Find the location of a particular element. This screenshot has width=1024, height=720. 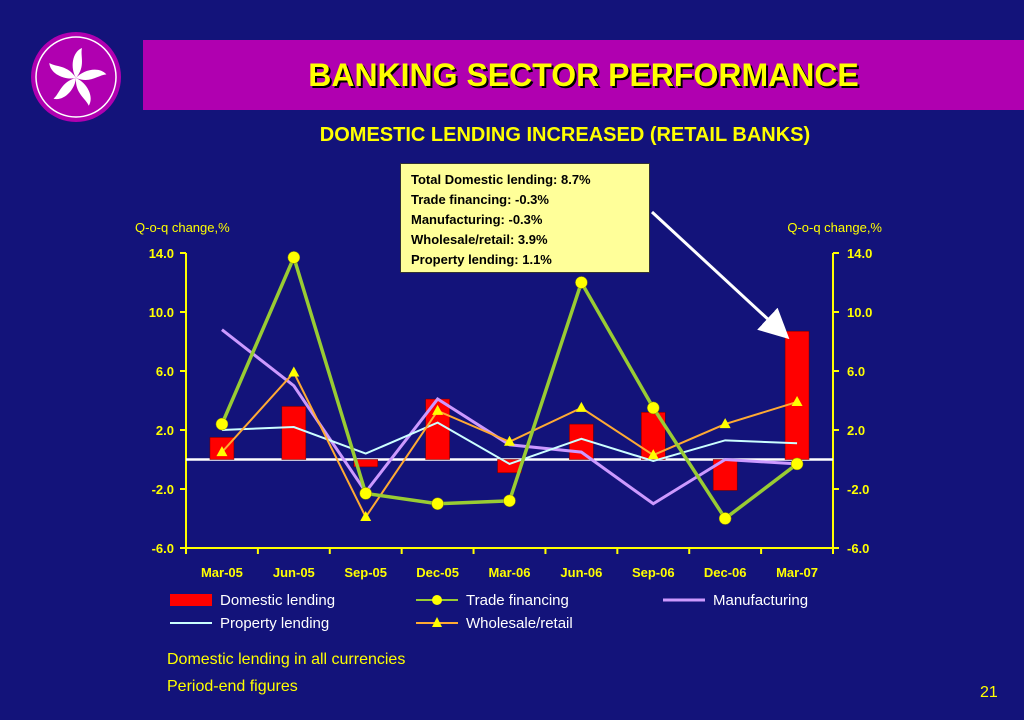

x-tick-label: Mar-06 is located at coordinates (510, 572).